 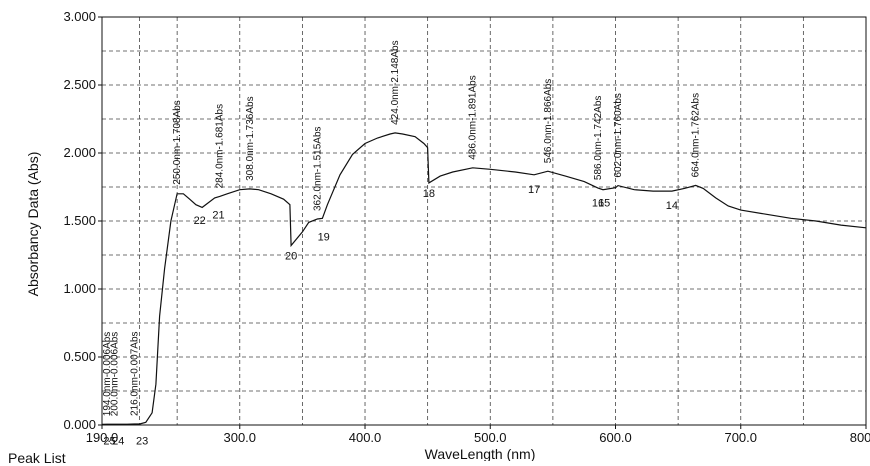 What do you see at coordinates (365, 437) in the screenshot?
I see `x-tick-label: 400.0` at bounding box center [365, 437].